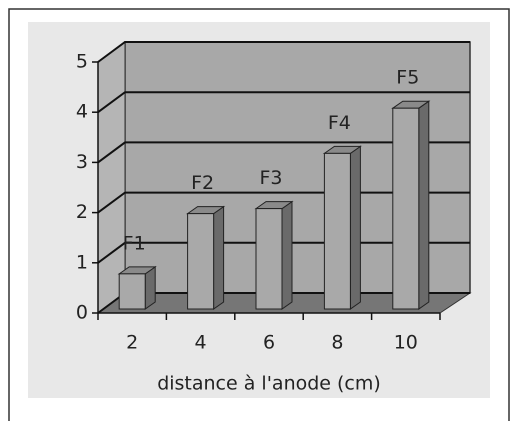 The image size is (517, 421). I want to click on y-tick-label: 3, so click(82, 162).